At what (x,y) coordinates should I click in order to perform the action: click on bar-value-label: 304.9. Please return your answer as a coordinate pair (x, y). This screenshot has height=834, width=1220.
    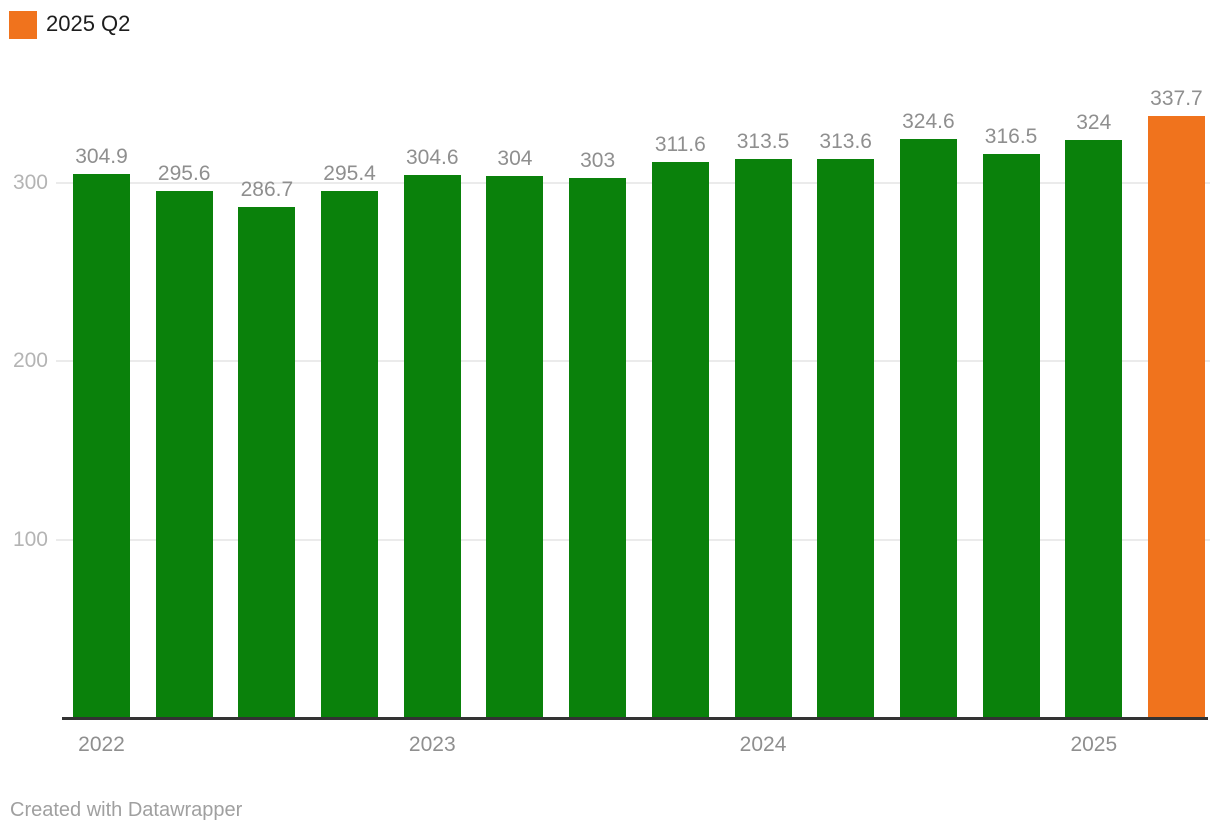
    Looking at the image, I should click on (101, 156).